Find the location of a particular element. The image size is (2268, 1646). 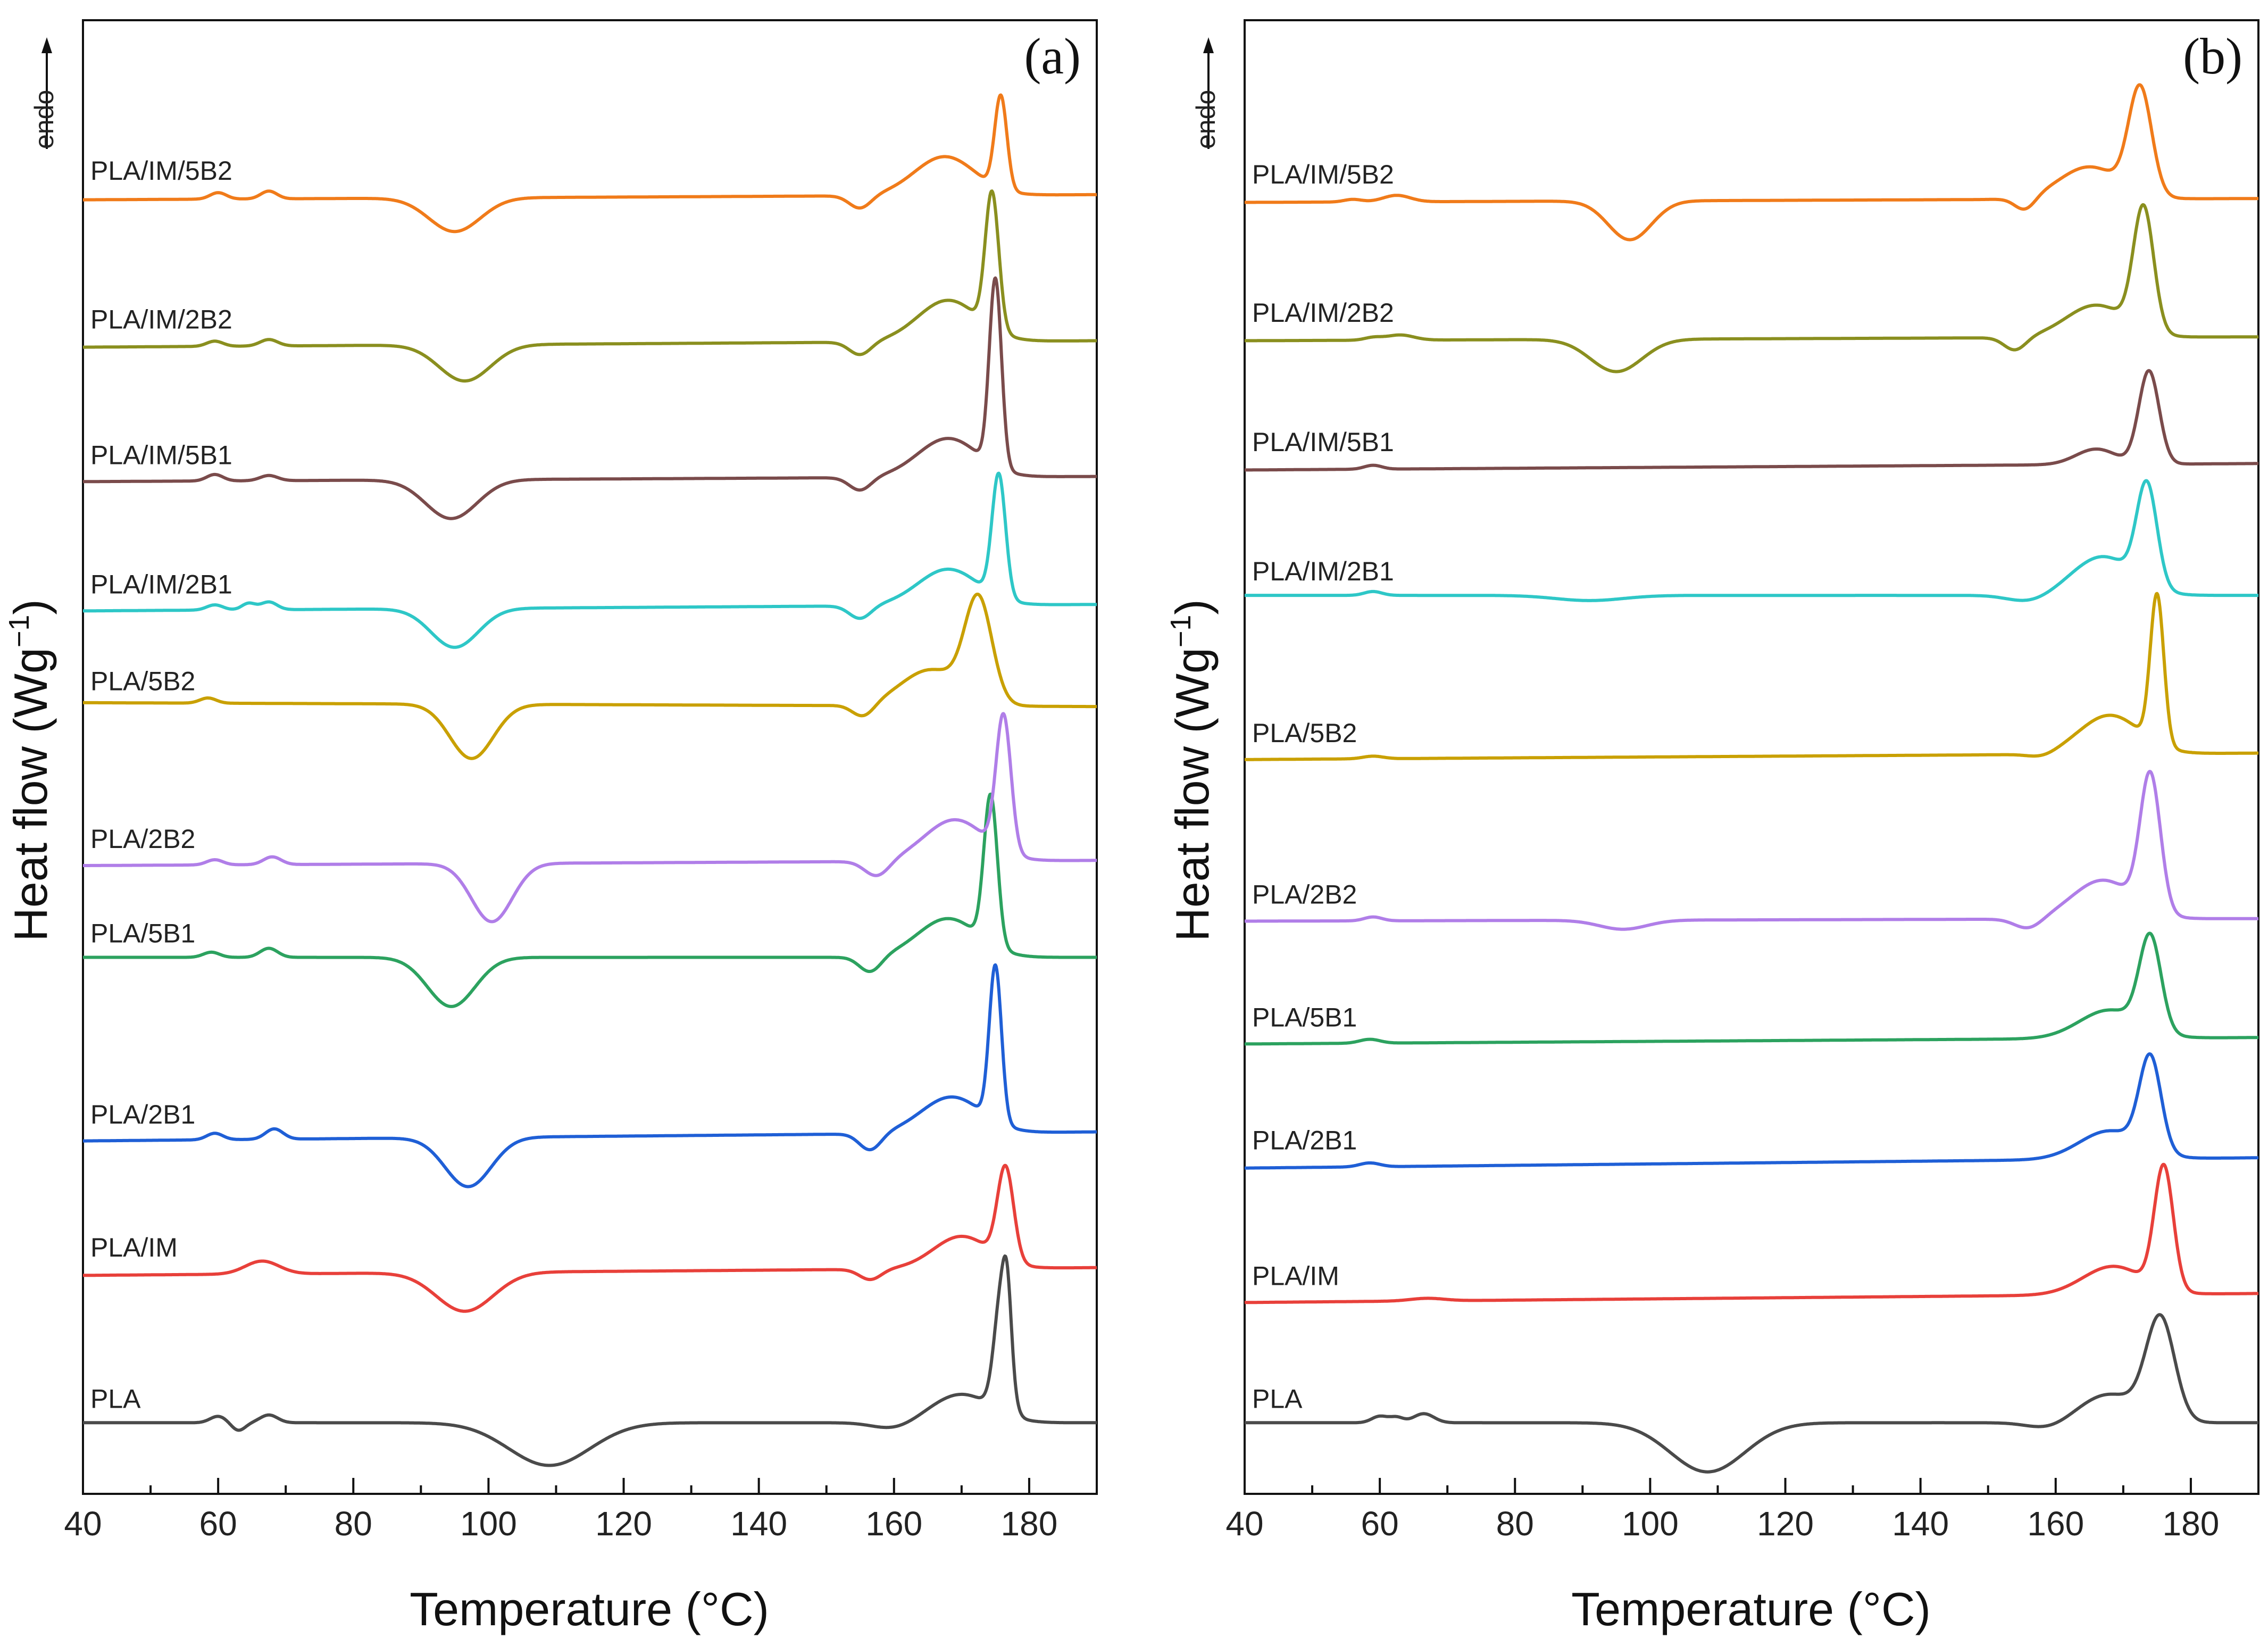

y-axis-title-a: Heat flow (Wg−1) is located at coordinates (30, 770).